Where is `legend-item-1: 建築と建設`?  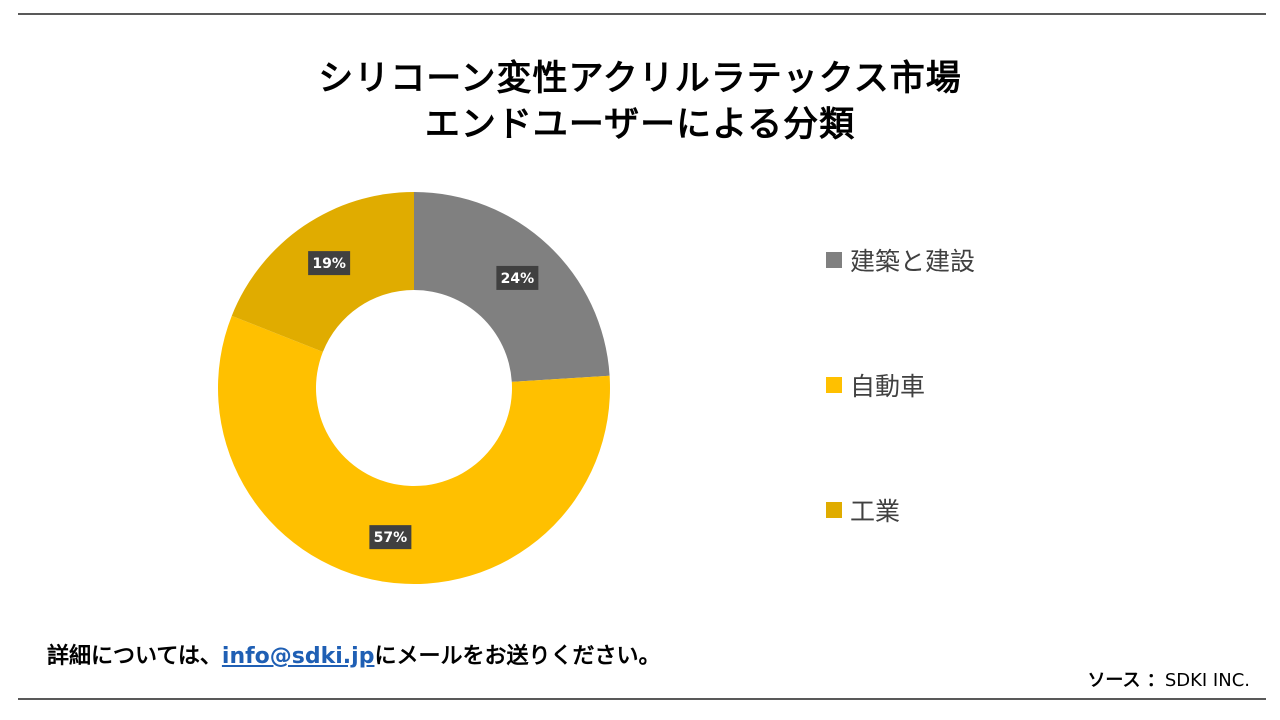
legend-item-1: 建築と建設 is located at coordinates (900, 260).